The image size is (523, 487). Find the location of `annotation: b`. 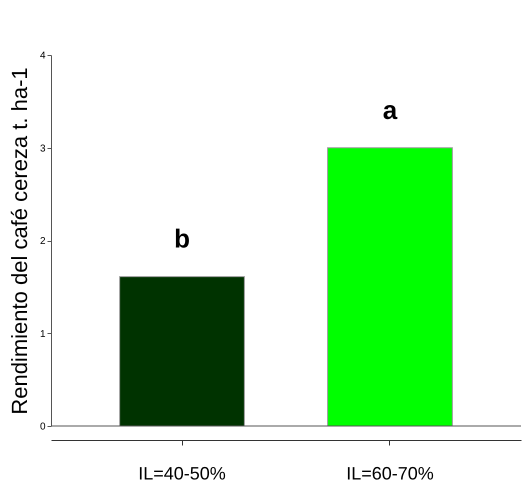

annotation: b is located at coordinates (182, 239).